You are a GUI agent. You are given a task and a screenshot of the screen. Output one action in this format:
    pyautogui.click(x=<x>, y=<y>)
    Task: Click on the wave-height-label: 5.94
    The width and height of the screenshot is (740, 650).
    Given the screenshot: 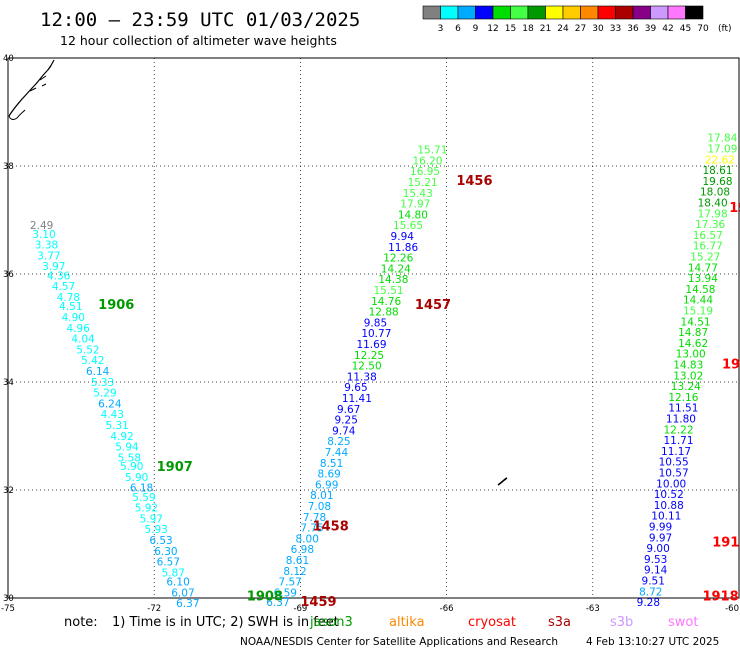 What is the action you would take?
    pyautogui.click(x=127, y=448)
    